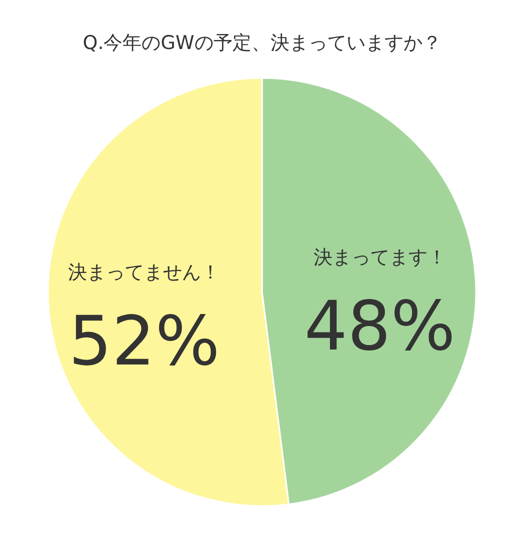  What do you see at coordinates (144, 342) in the screenshot?
I see `data-label: 52%` at bounding box center [144, 342].